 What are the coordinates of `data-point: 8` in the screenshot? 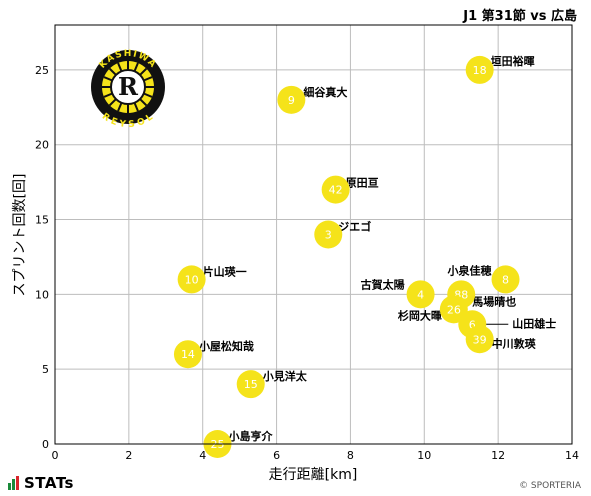 It's located at (505, 279).